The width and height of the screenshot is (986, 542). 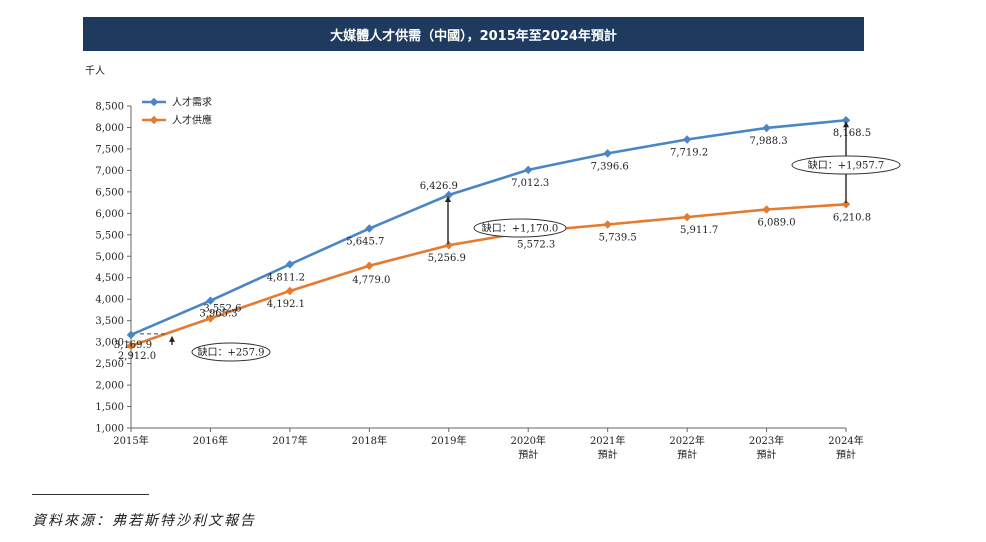 What do you see at coordinates (530, 183) in the screenshot?
I see `data-label: 7,012.3` at bounding box center [530, 183].